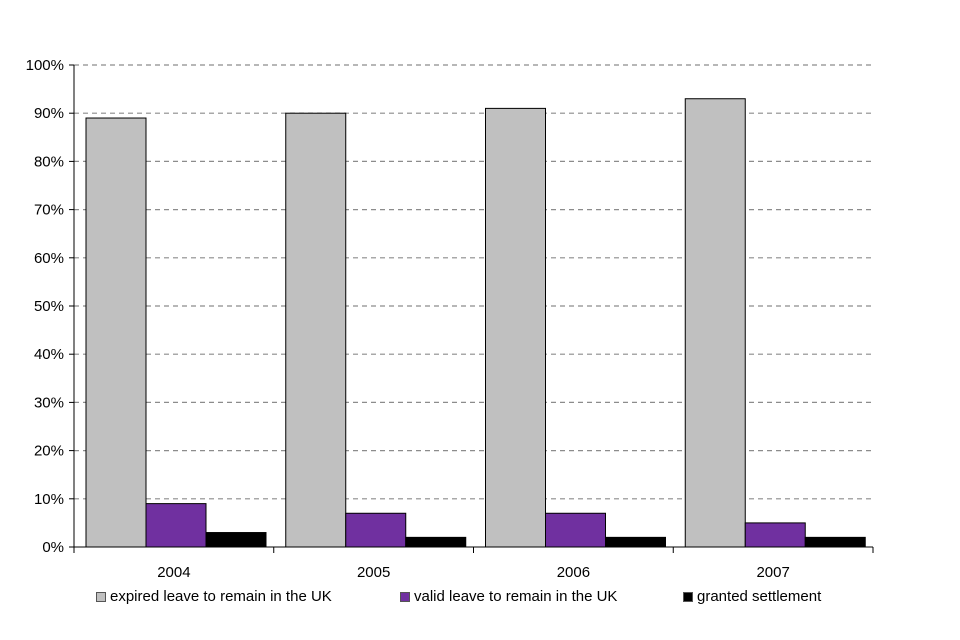  I want to click on legend-swatch-settlement, so click(688, 596).